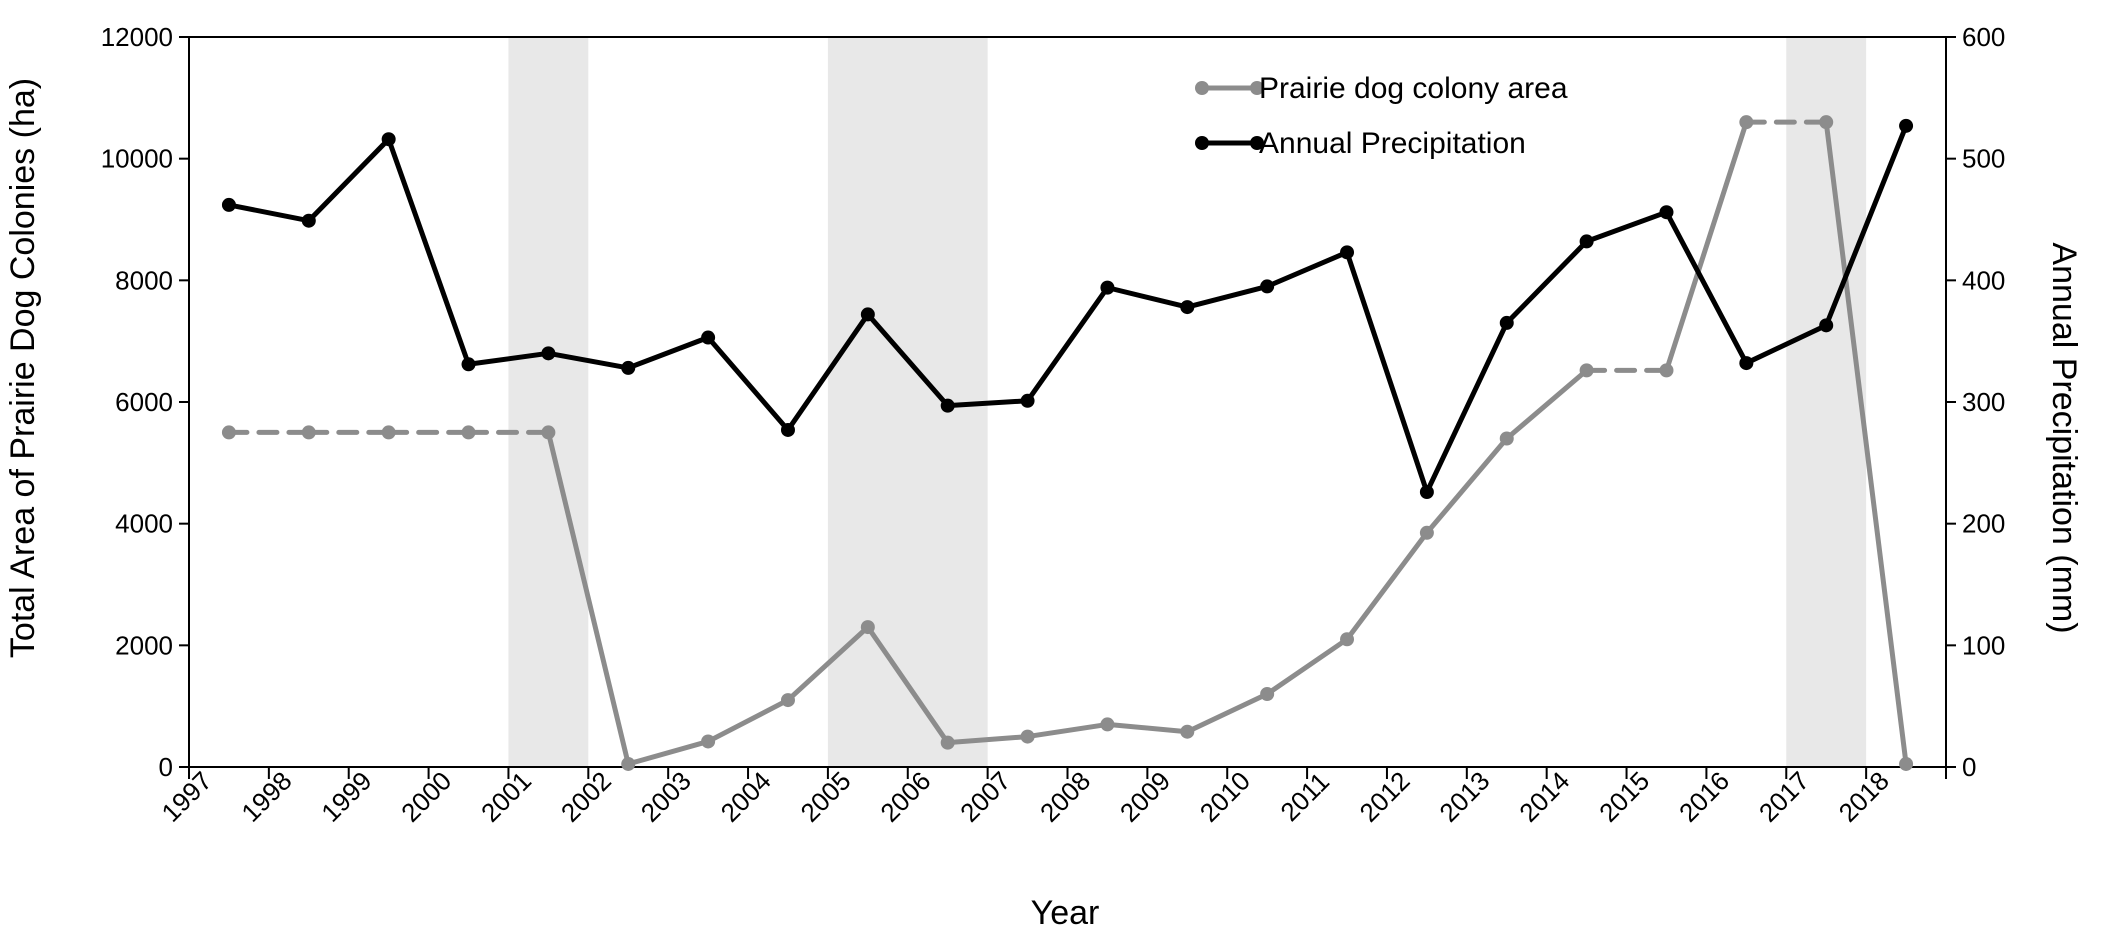 The height and width of the screenshot is (932, 2101). What do you see at coordinates (1225, 797) in the screenshot?
I see `x-tick-label: 2010` at bounding box center [1225, 797].